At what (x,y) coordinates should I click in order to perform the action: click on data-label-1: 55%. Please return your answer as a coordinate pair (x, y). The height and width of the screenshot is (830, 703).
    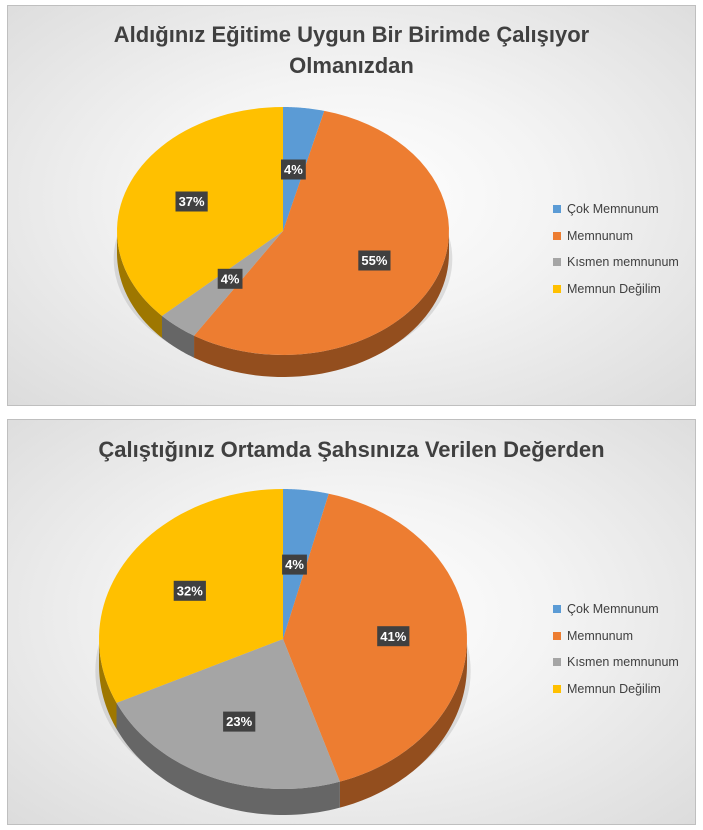
    Looking at the image, I should click on (374, 260).